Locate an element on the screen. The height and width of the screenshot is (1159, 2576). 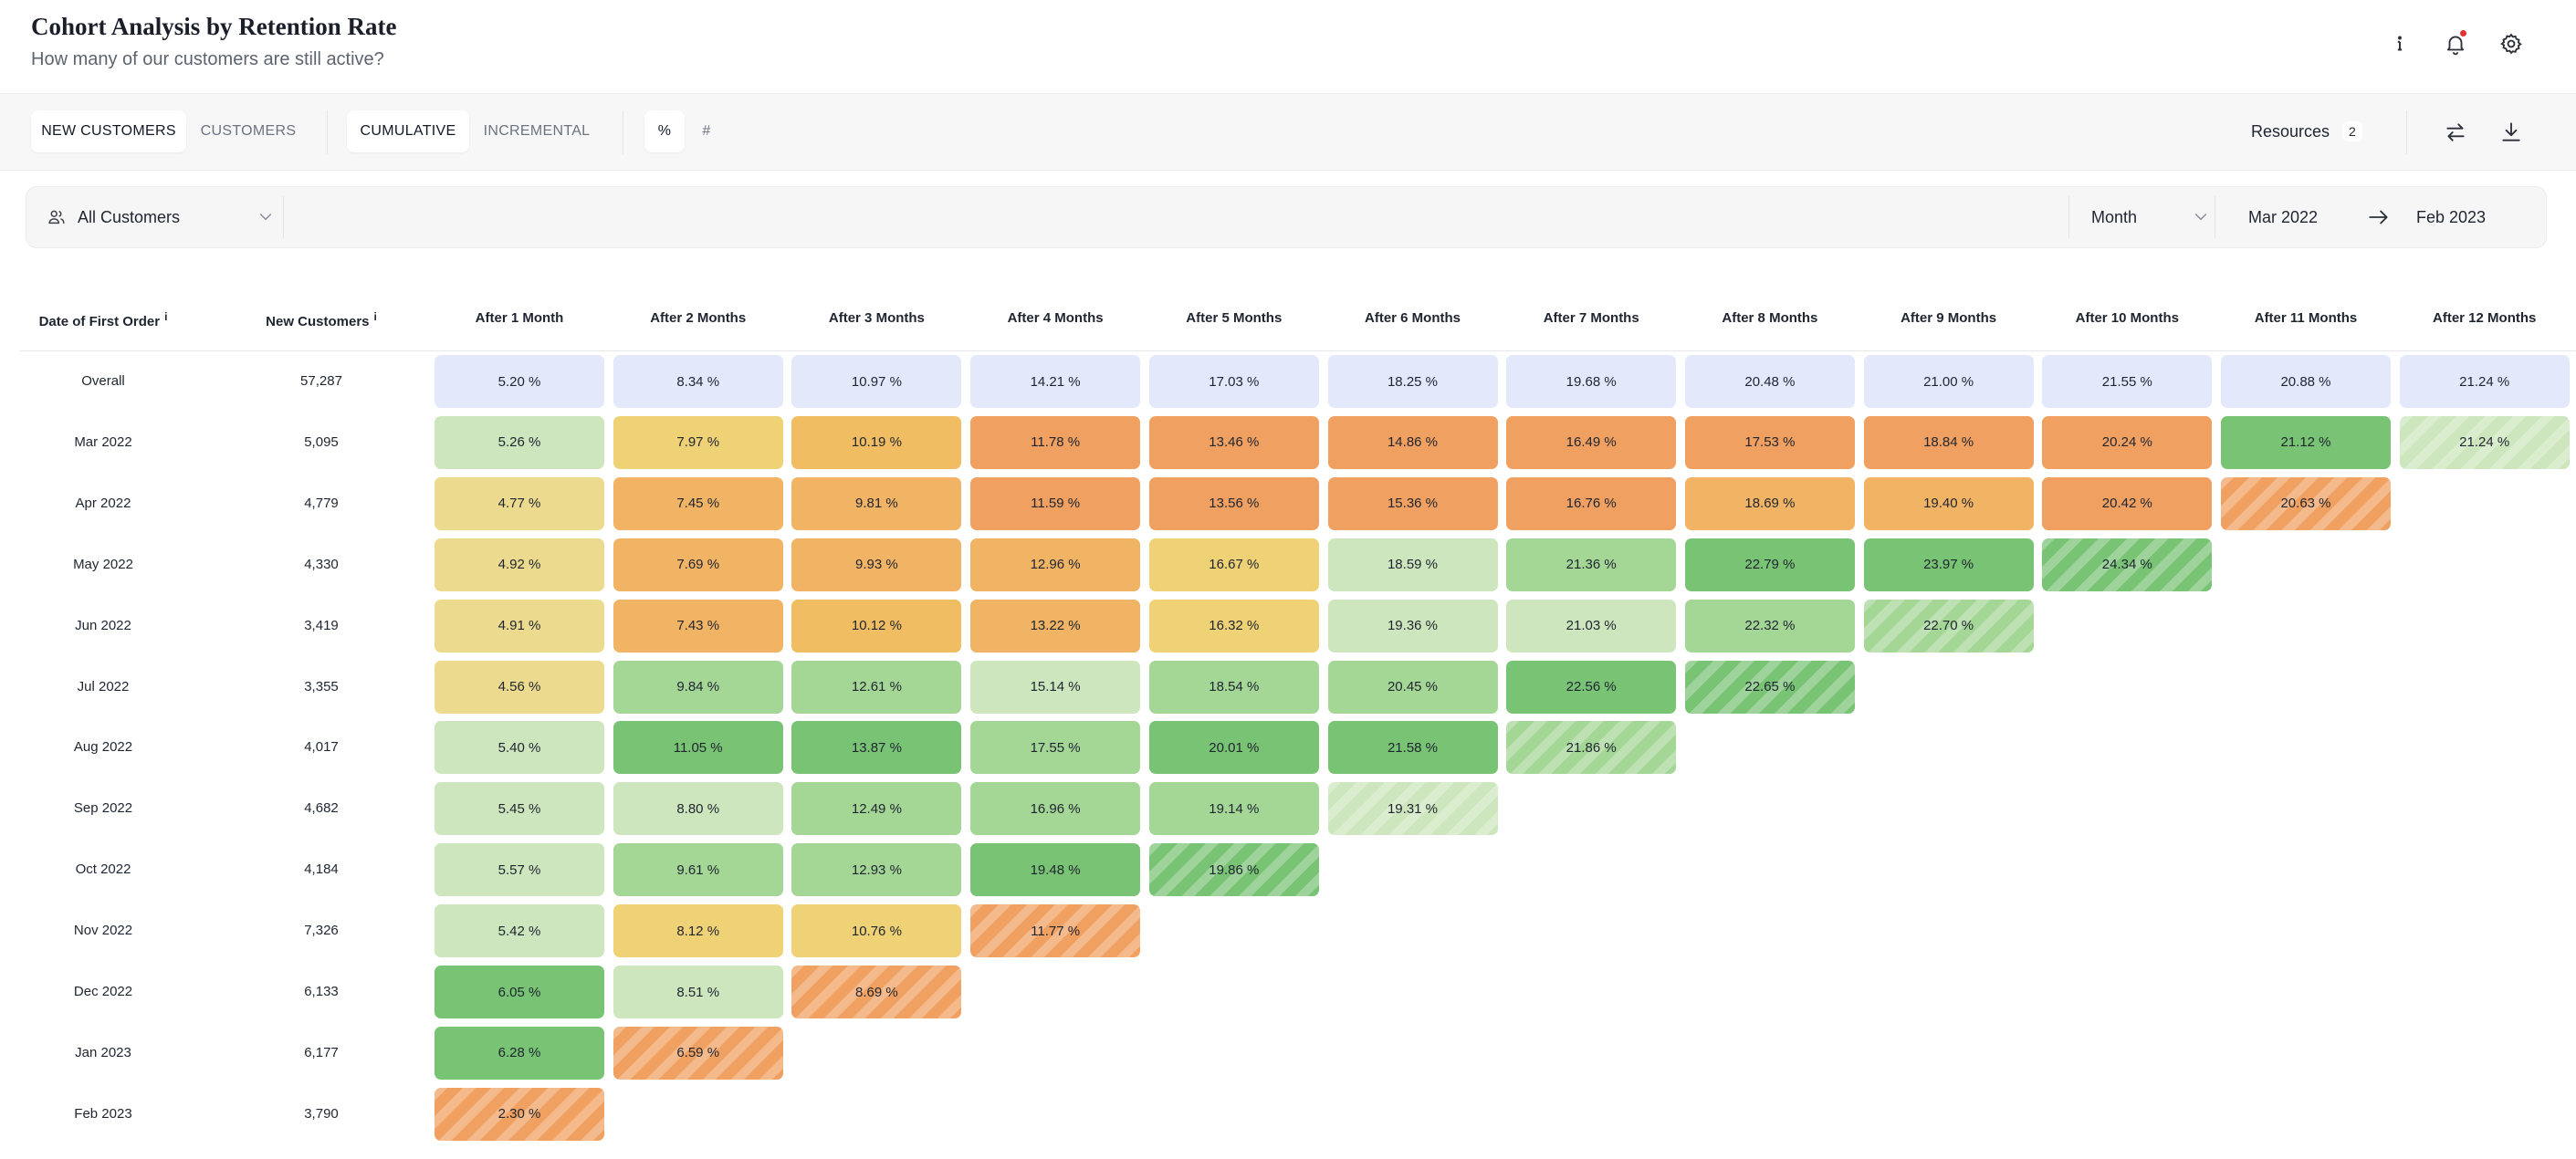
retention-cell: 8.34 % is located at coordinates (698, 381).